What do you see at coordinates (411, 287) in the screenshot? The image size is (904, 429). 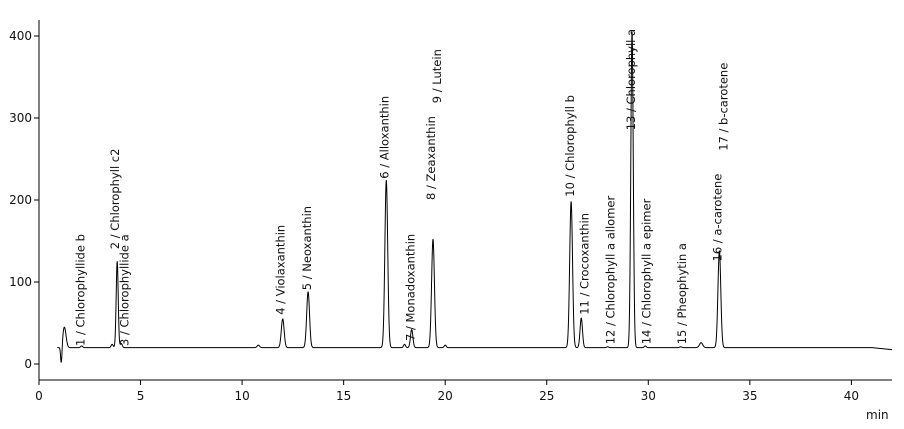 I see `peak-label-7: 7 / Monadoxanthin` at bounding box center [411, 287].